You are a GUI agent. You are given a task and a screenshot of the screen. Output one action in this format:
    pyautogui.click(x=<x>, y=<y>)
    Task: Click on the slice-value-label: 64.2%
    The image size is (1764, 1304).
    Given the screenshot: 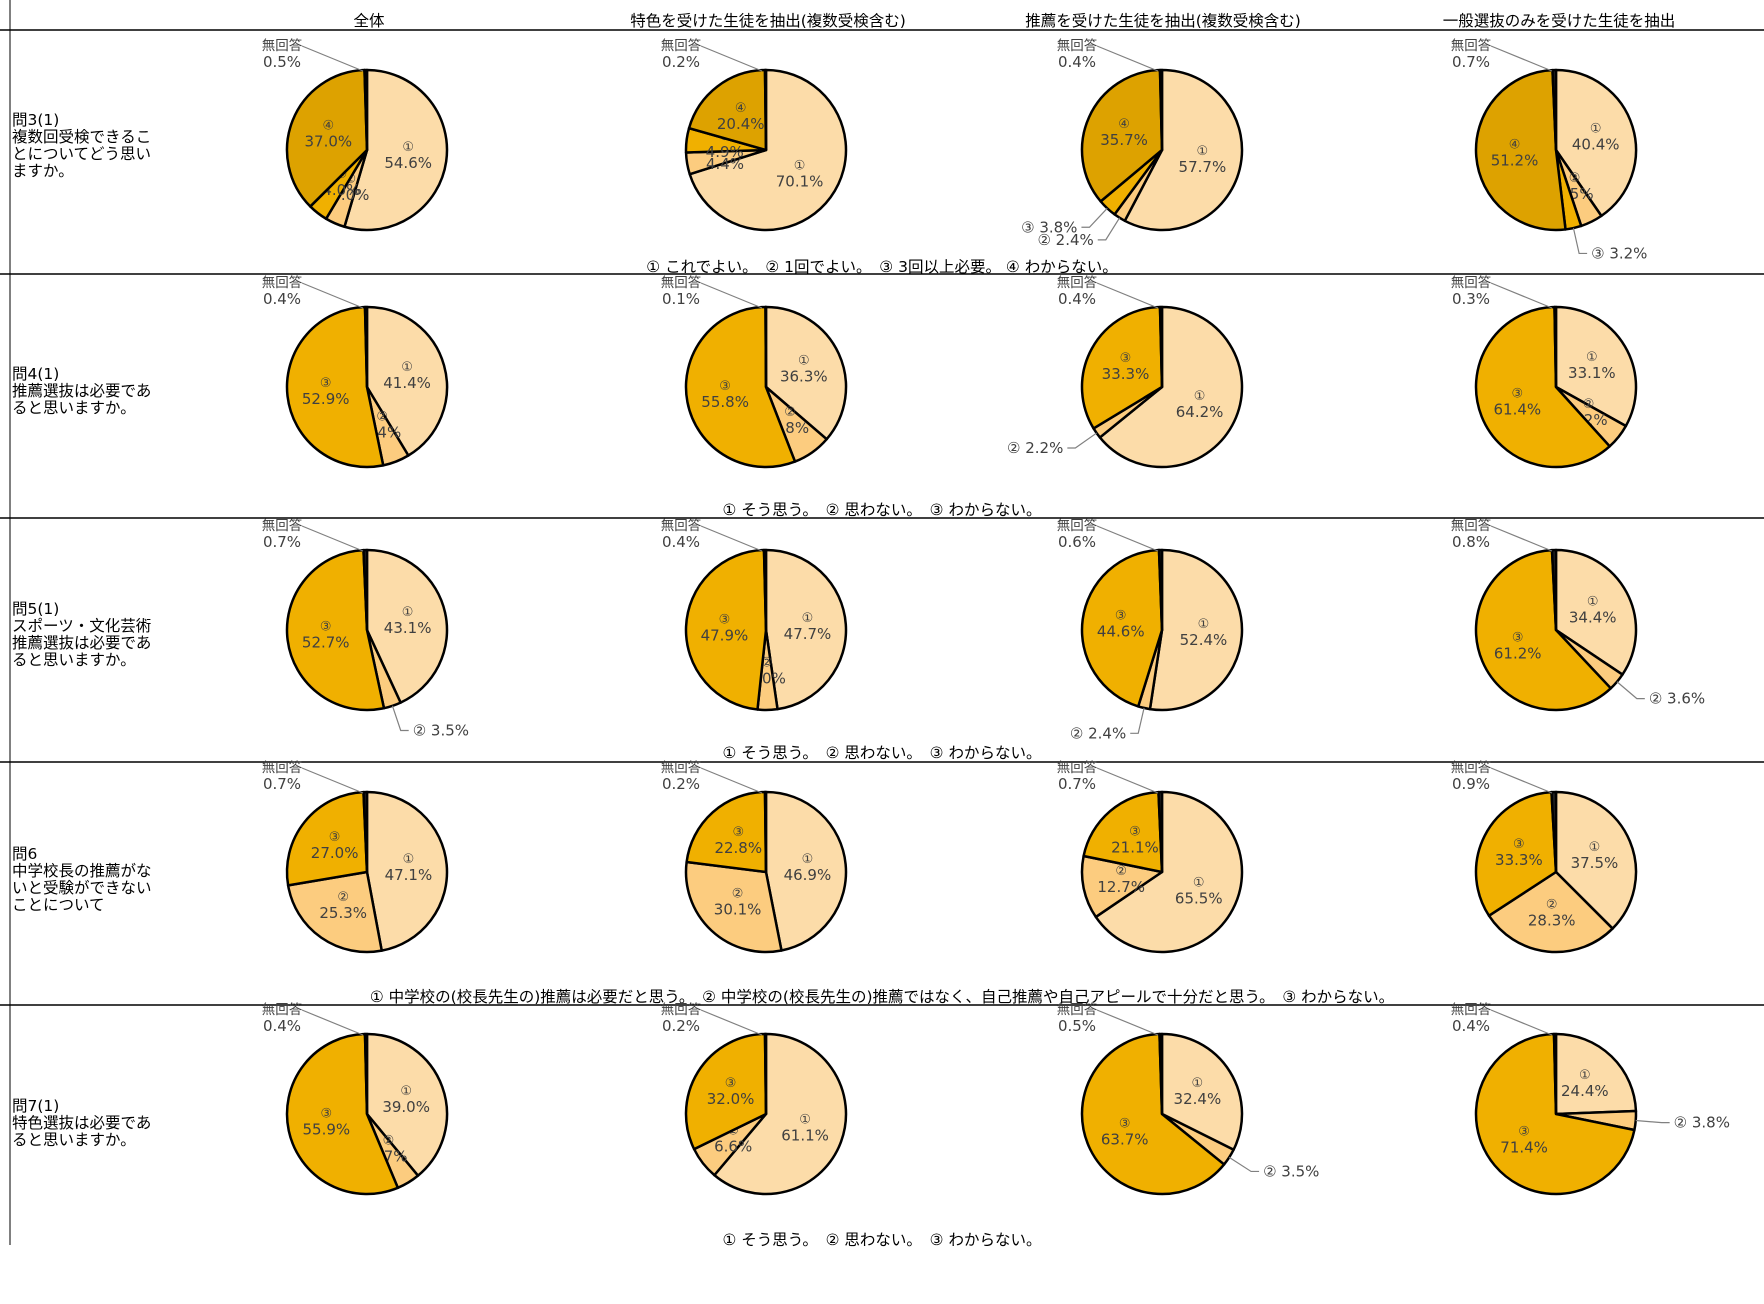 What is the action you would take?
    pyautogui.click(x=1200, y=412)
    